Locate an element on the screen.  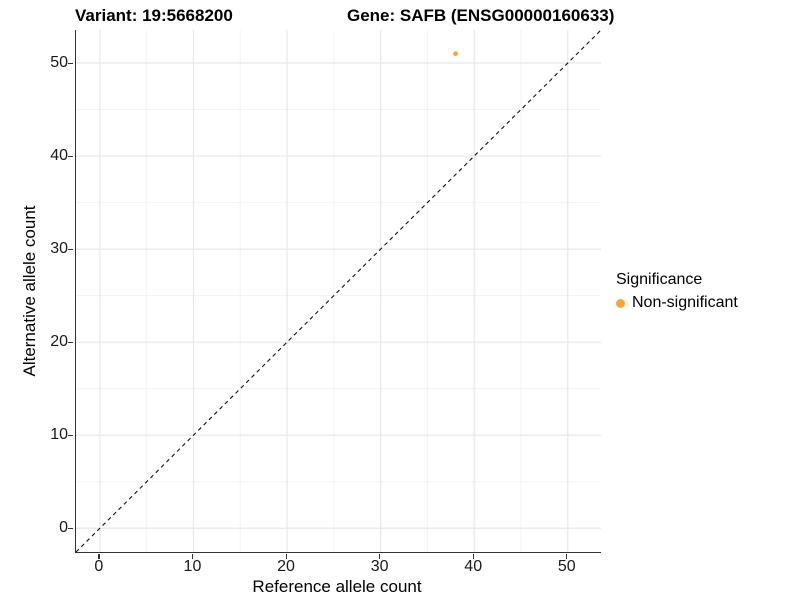
legend-point-icon is located at coordinates (620, 303).